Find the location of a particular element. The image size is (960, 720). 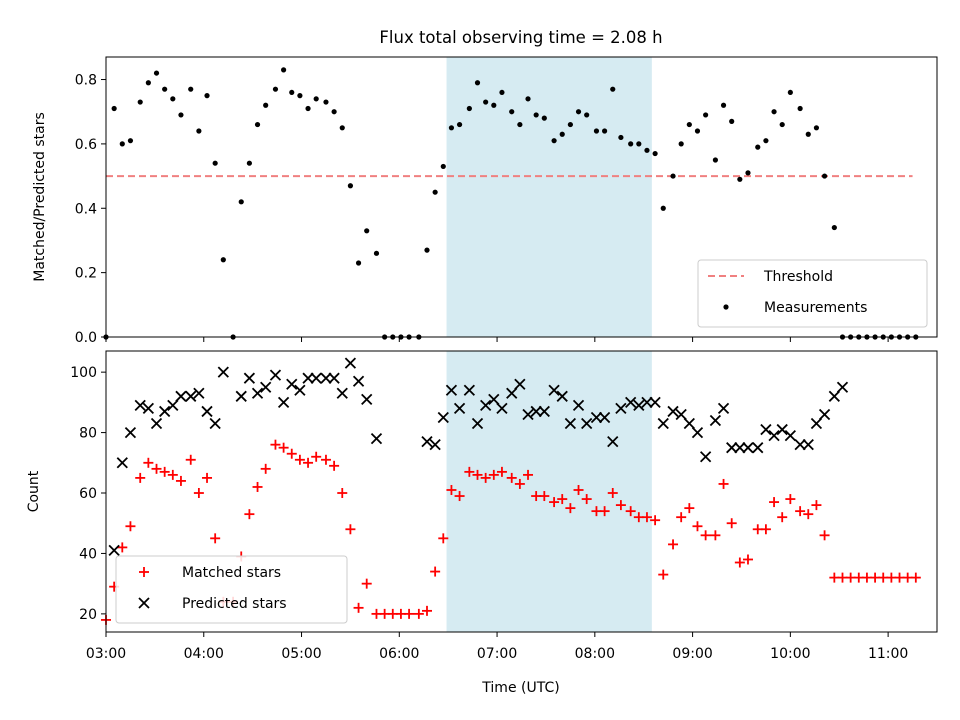

y-axis-label: Count is located at coordinates (34, 491).